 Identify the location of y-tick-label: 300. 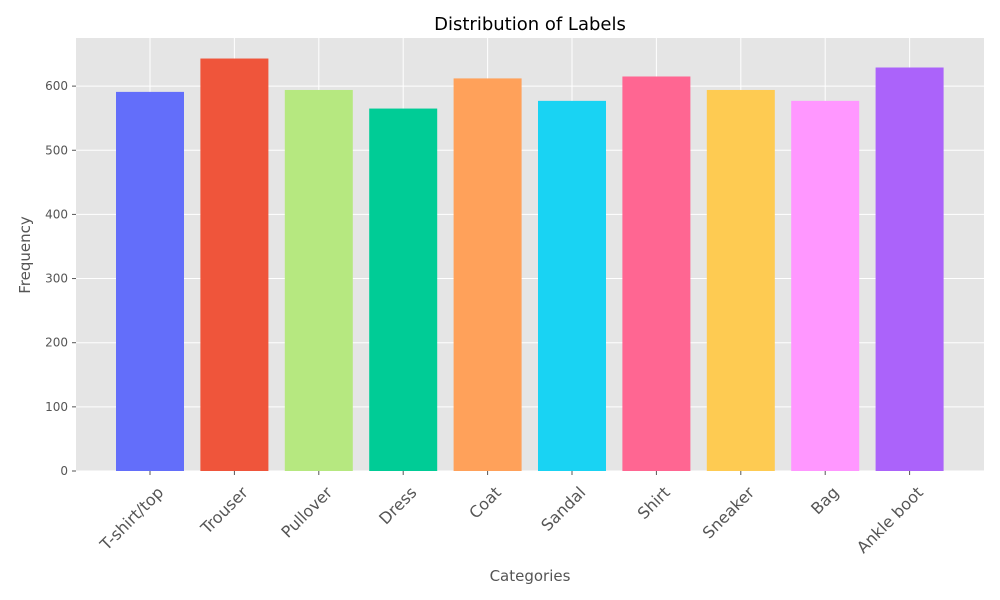
(56, 279).